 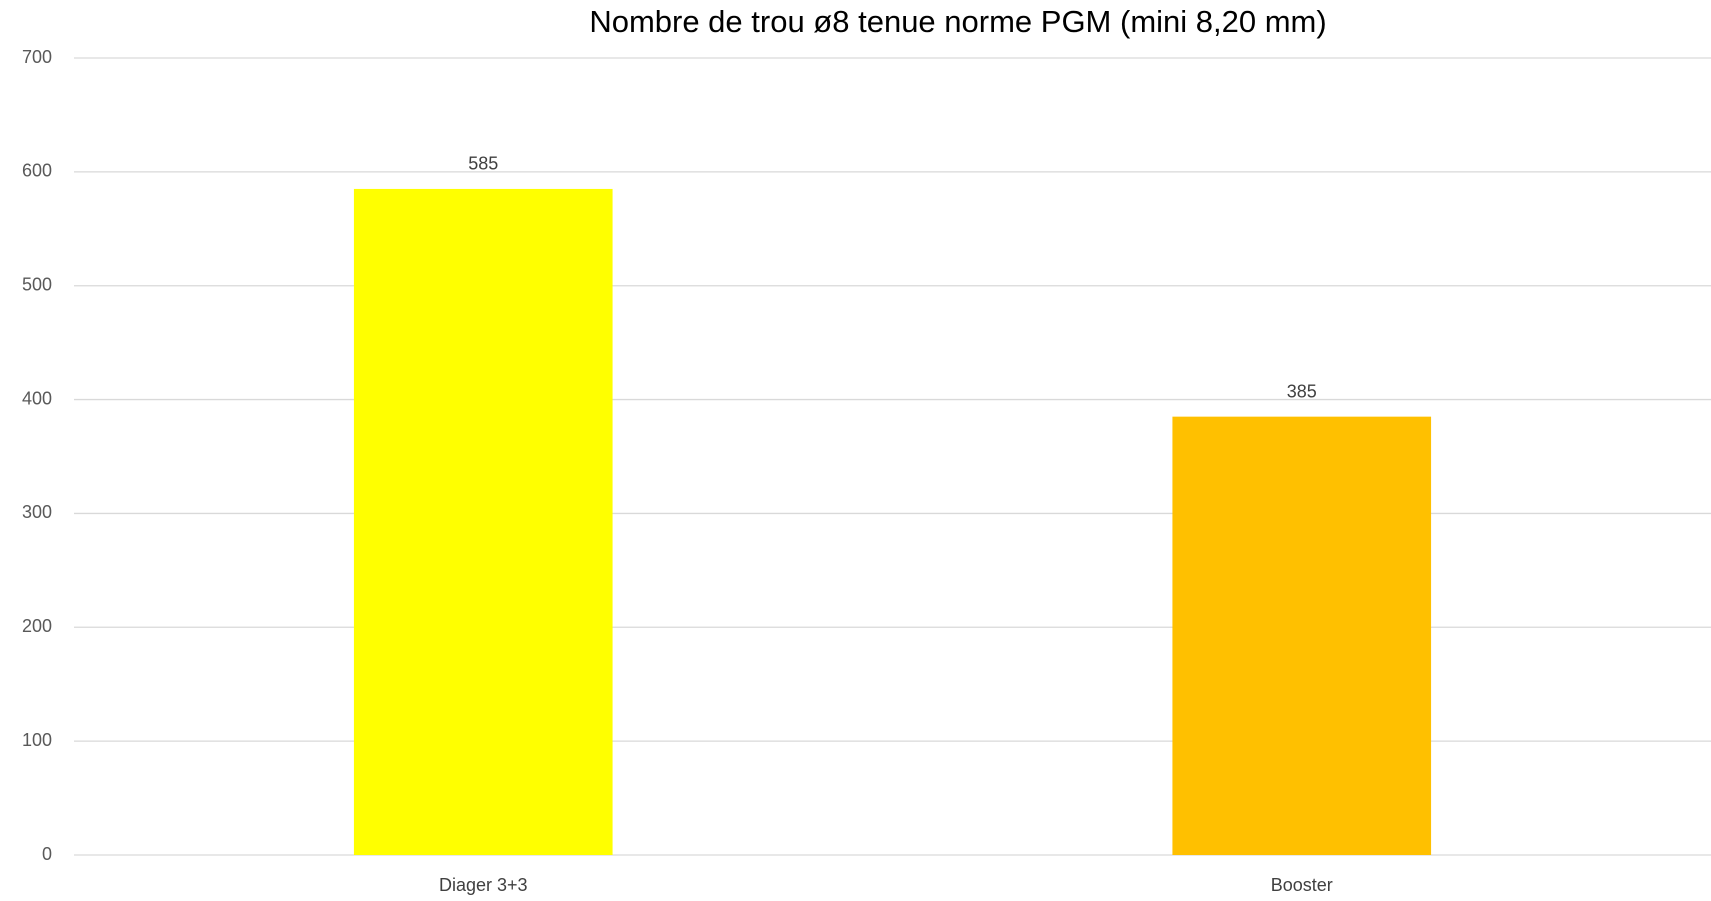 What do you see at coordinates (37, 171) in the screenshot?
I see `y-tick-label: 600` at bounding box center [37, 171].